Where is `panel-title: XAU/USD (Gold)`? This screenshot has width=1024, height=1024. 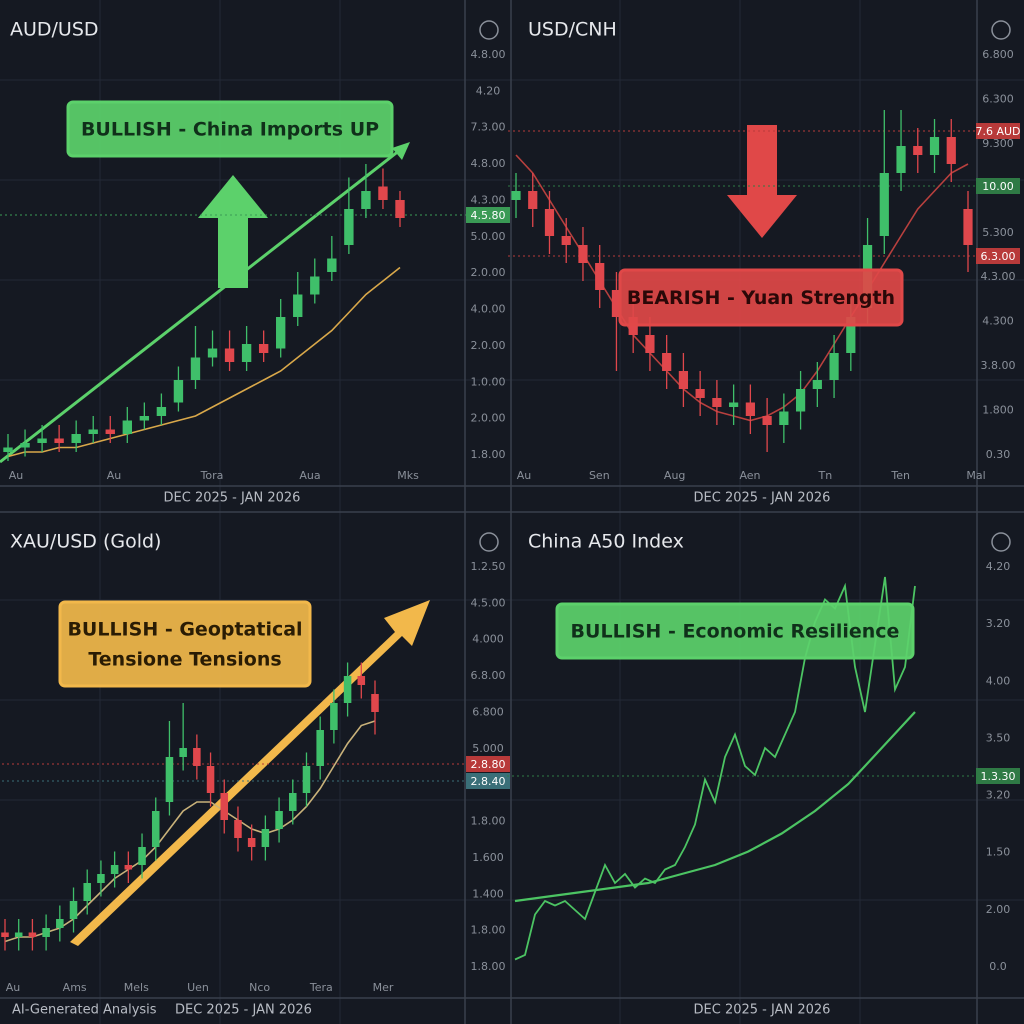 panel-title: XAU/USD (Gold) is located at coordinates (85, 542).